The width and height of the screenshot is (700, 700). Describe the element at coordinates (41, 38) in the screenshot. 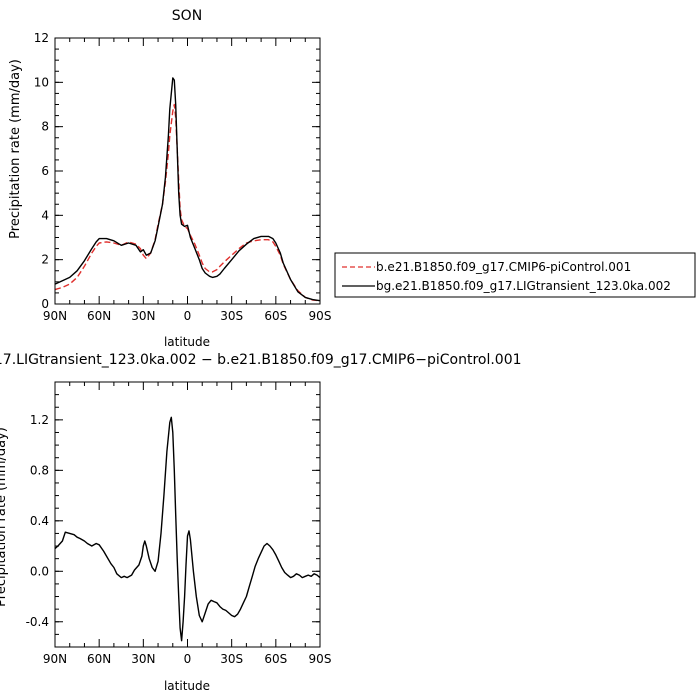

I see `top-y-tick-label: 12` at that location.